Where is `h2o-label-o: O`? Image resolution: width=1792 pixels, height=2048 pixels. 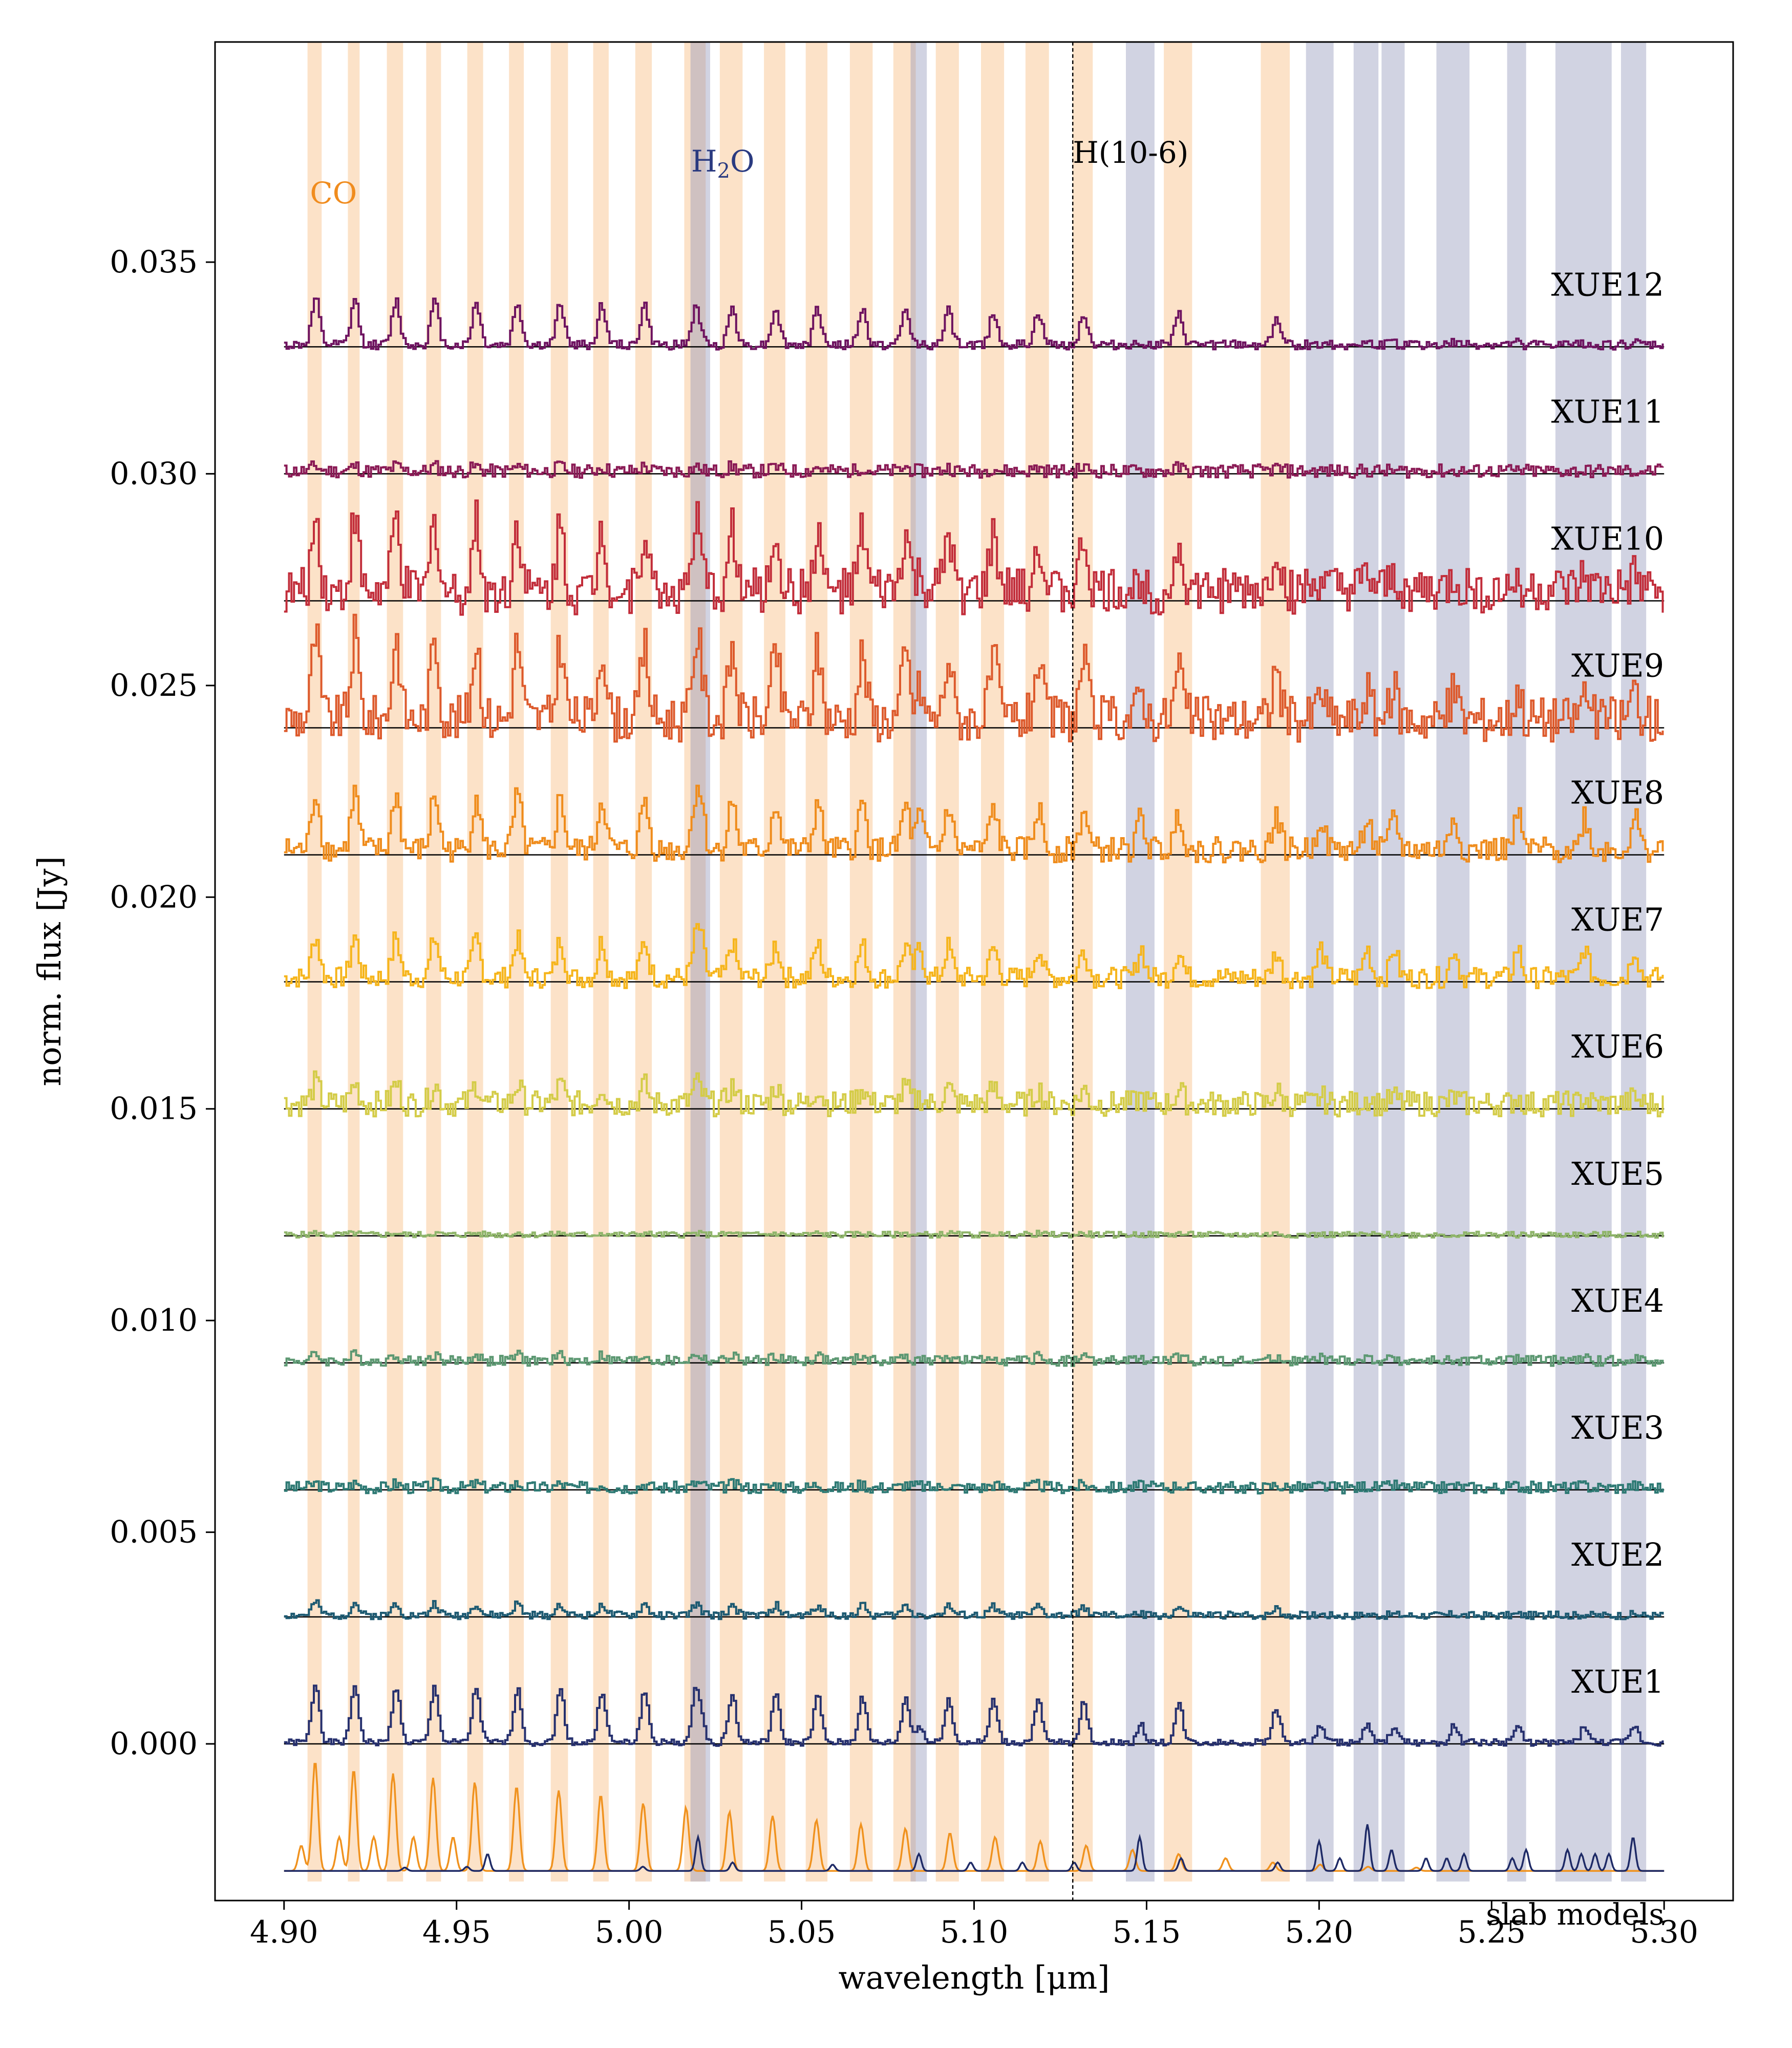 h2o-label-o: O is located at coordinates (742, 161).